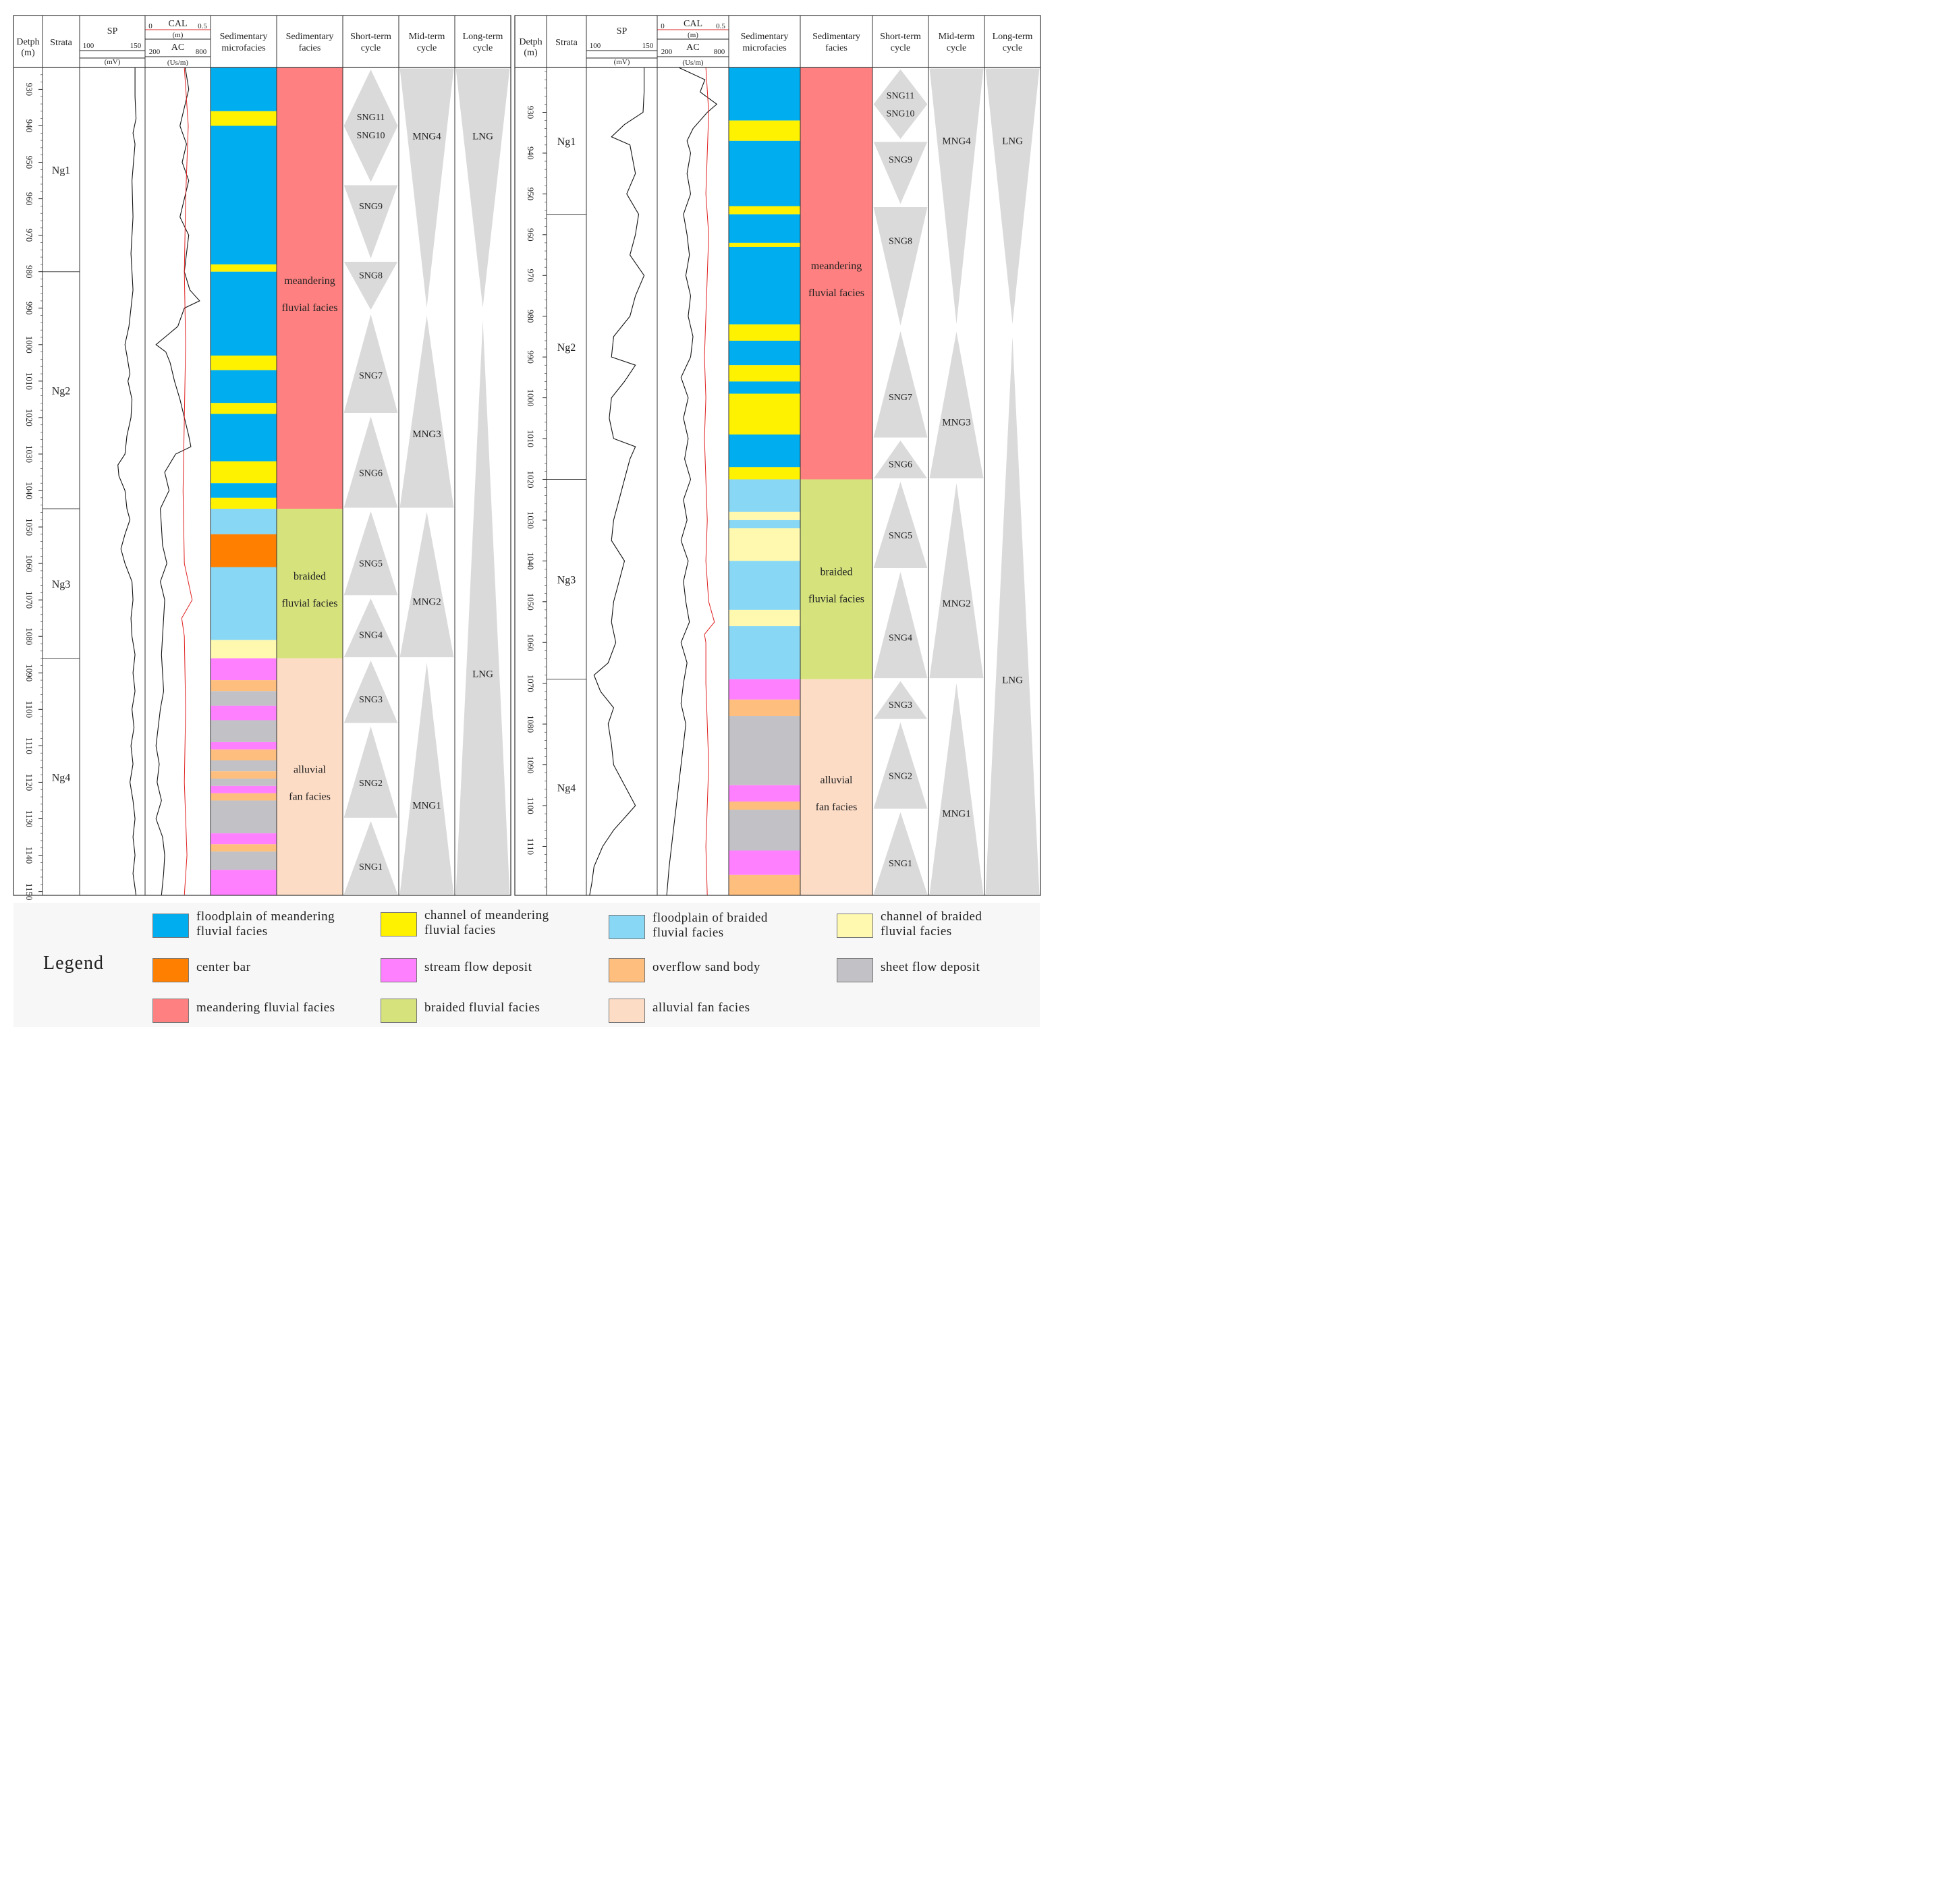 The width and height of the screenshot is (1946, 1904). What do you see at coordinates (693, 63) in the screenshot?
I see `header-ac-unit: (Us/m)` at bounding box center [693, 63].